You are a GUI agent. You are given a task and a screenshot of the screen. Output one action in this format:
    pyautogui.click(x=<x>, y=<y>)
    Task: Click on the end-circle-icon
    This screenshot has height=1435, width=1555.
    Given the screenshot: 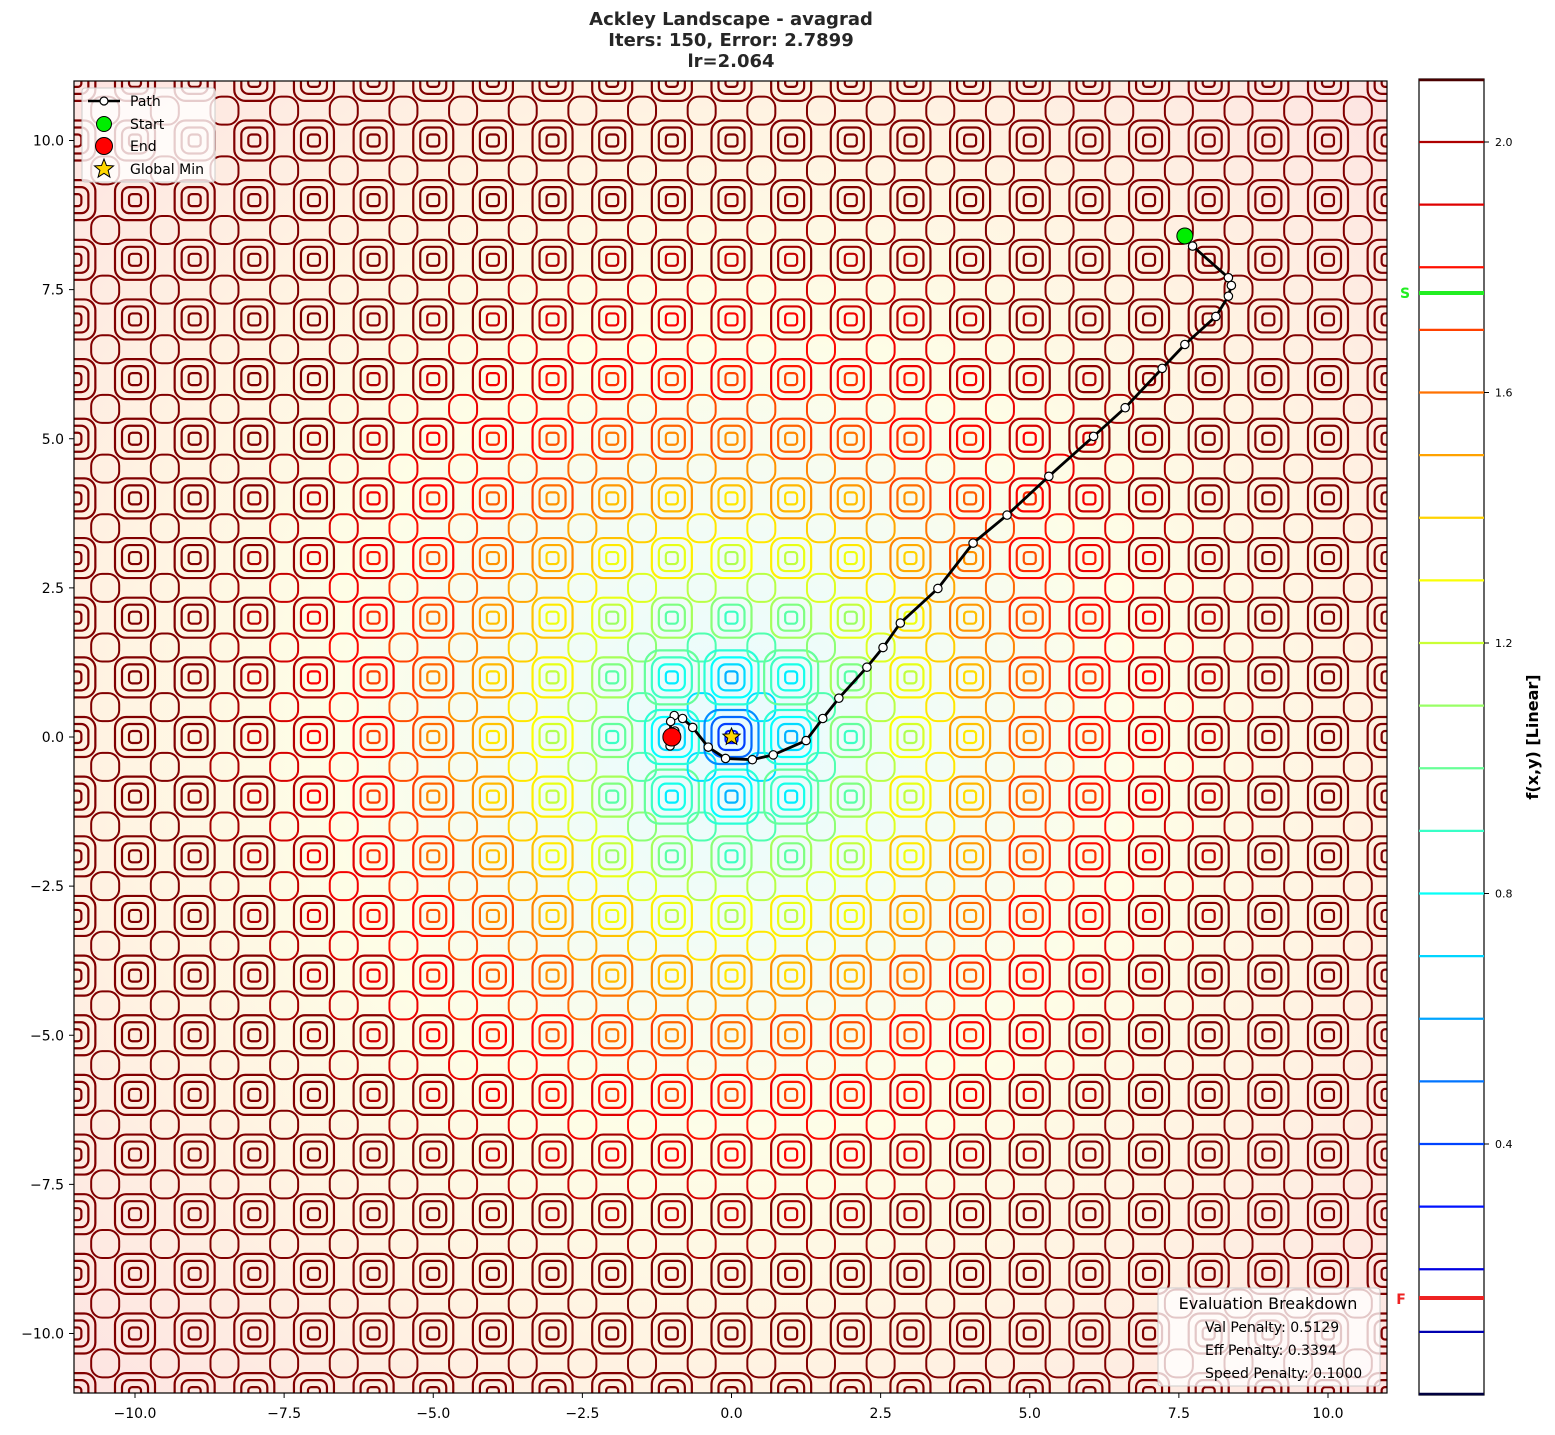 What is the action you would take?
    pyautogui.click(x=104, y=146)
    